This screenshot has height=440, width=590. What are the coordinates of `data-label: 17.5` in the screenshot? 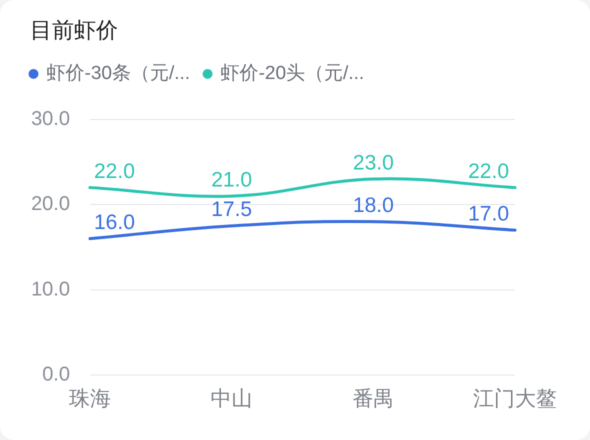 It's located at (231, 210).